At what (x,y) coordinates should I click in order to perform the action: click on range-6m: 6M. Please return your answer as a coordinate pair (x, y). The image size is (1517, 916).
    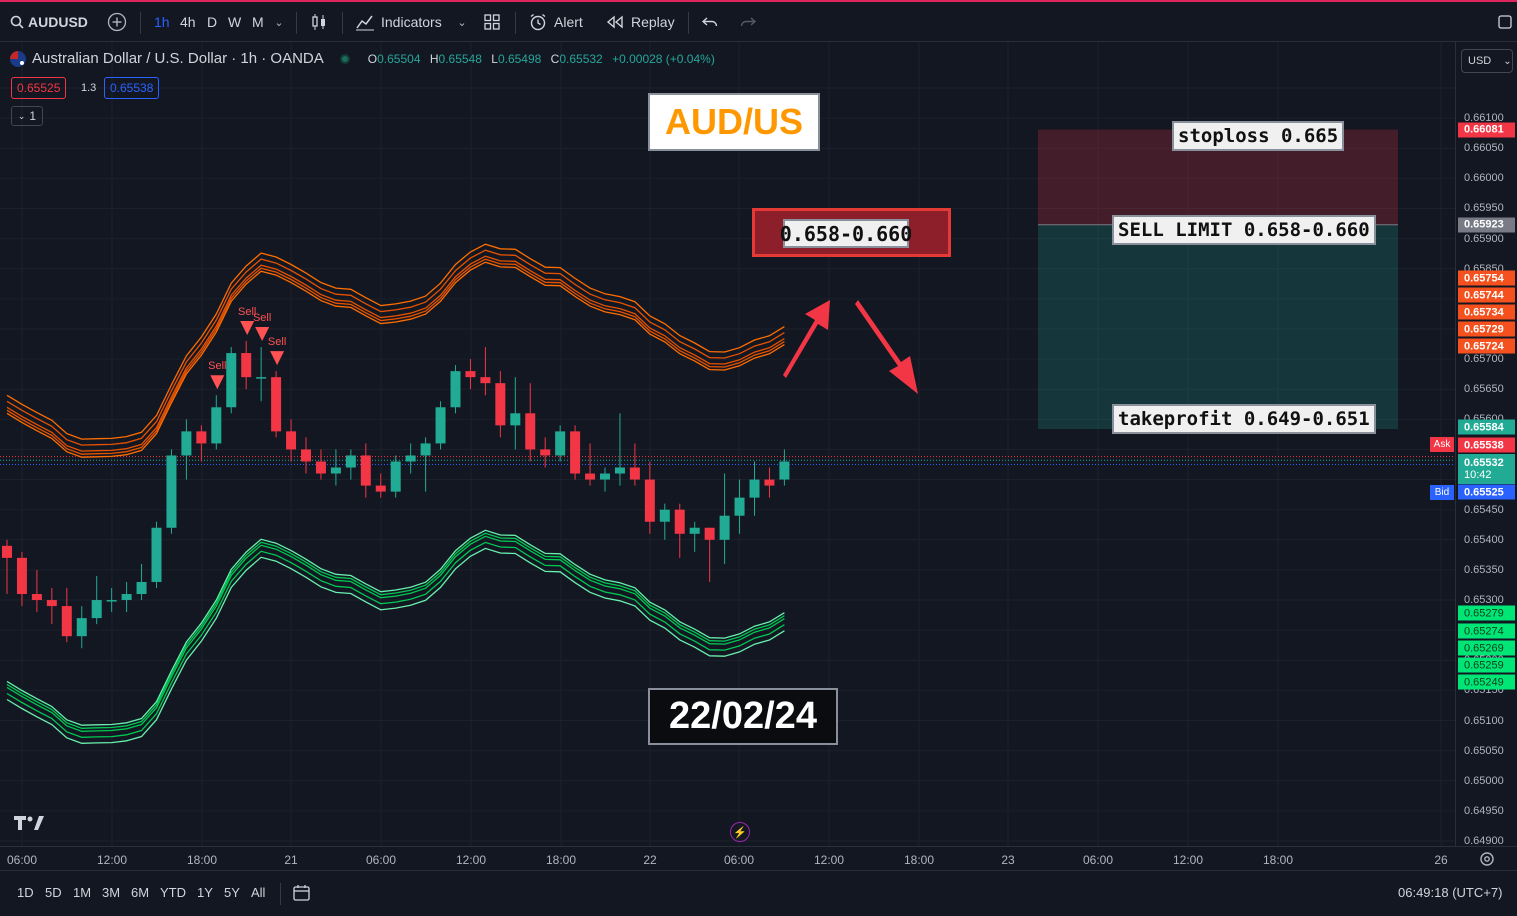
    Looking at the image, I should click on (140, 892).